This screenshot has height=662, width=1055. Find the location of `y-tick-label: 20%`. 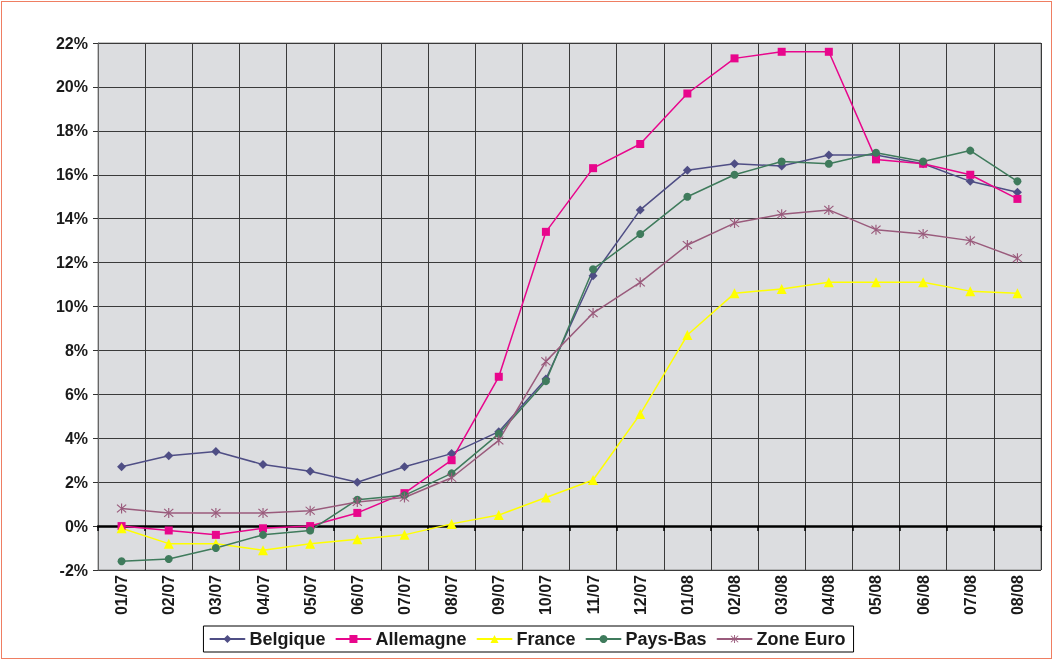

y-tick-label: 20% is located at coordinates (71, 87).